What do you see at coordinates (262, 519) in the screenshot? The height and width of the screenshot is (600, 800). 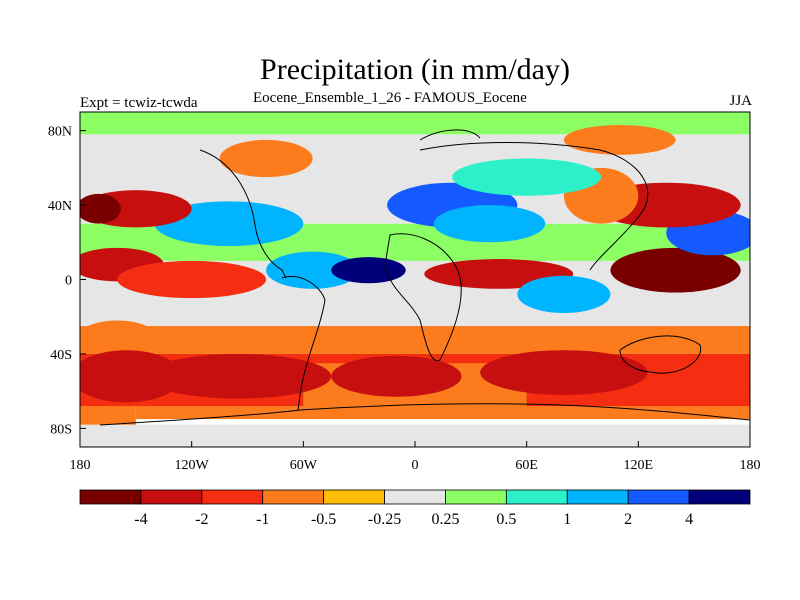 I see `colorbar-label: -1` at bounding box center [262, 519].